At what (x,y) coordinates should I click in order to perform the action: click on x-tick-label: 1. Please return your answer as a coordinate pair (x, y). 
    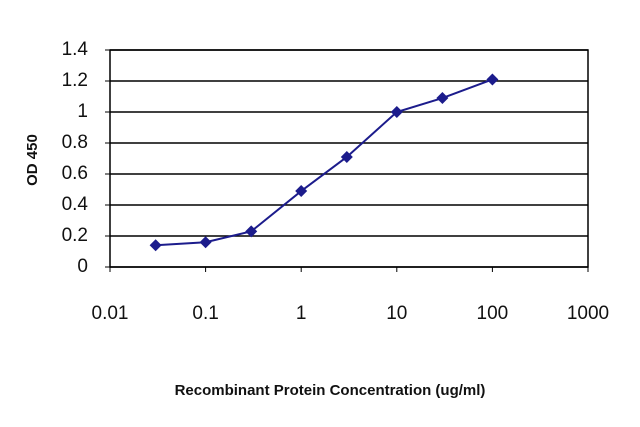
    Looking at the image, I should click on (301, 313).